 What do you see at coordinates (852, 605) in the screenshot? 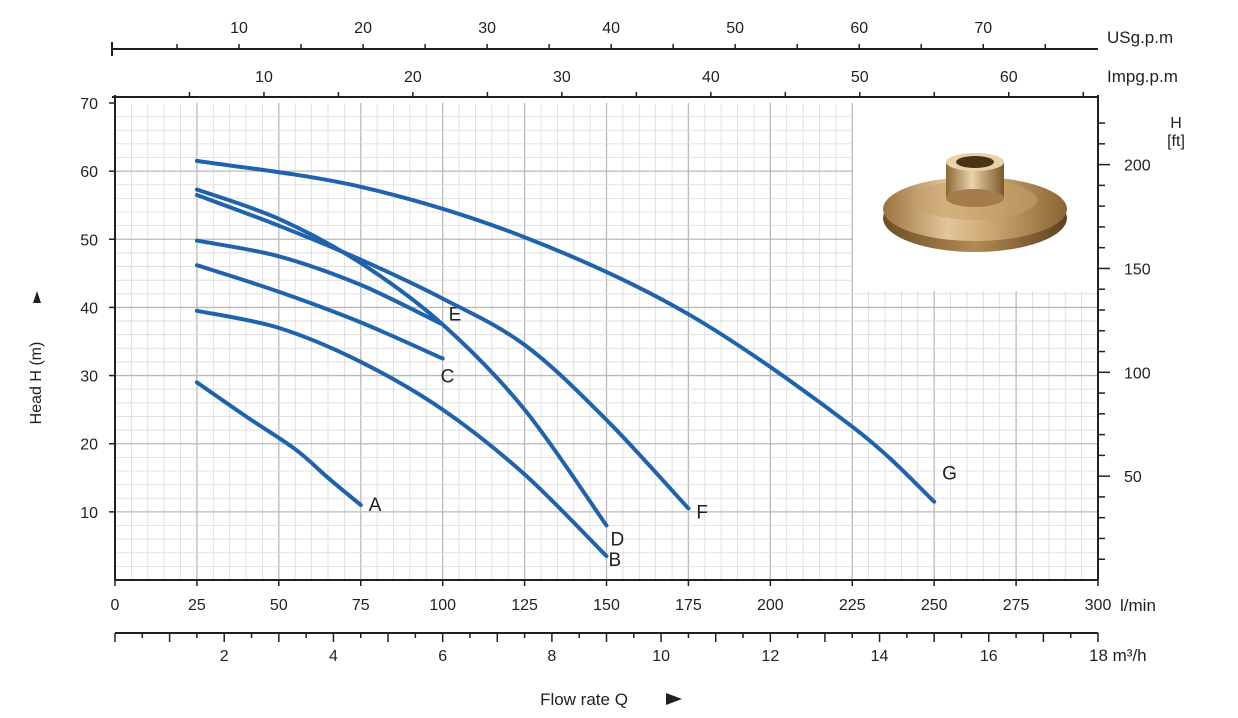
I see `x-tick-label: 225` at bounding box center [852, 605].